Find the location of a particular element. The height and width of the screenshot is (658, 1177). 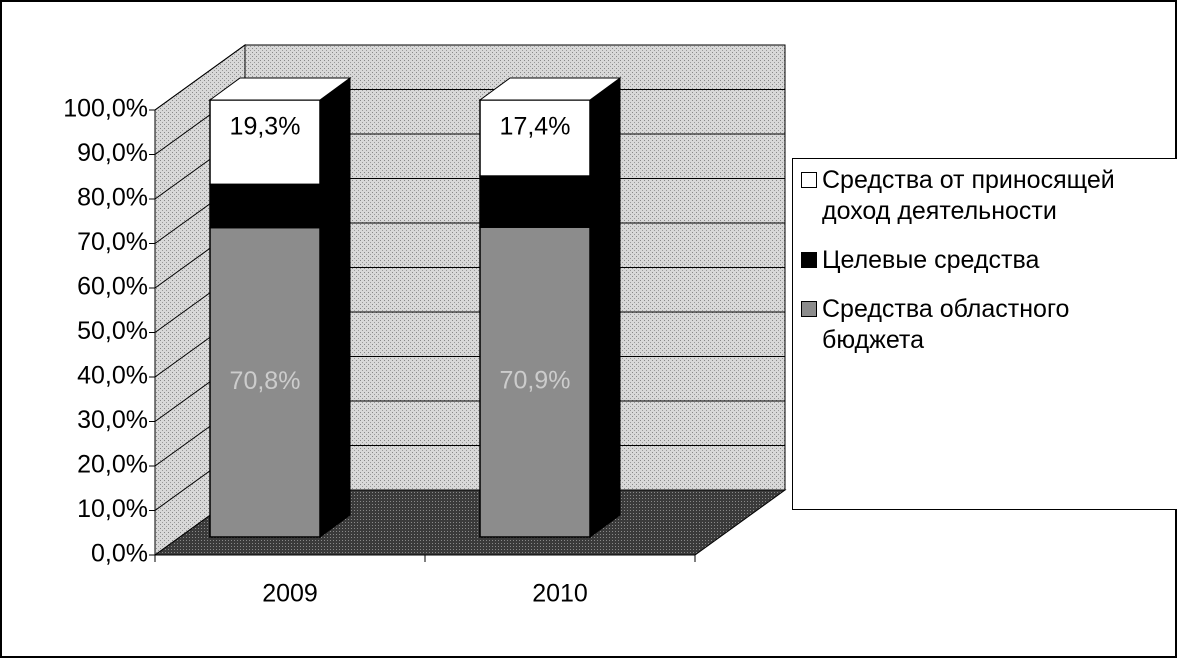

data-label: 17,4% is located at coordinates (535, 127).